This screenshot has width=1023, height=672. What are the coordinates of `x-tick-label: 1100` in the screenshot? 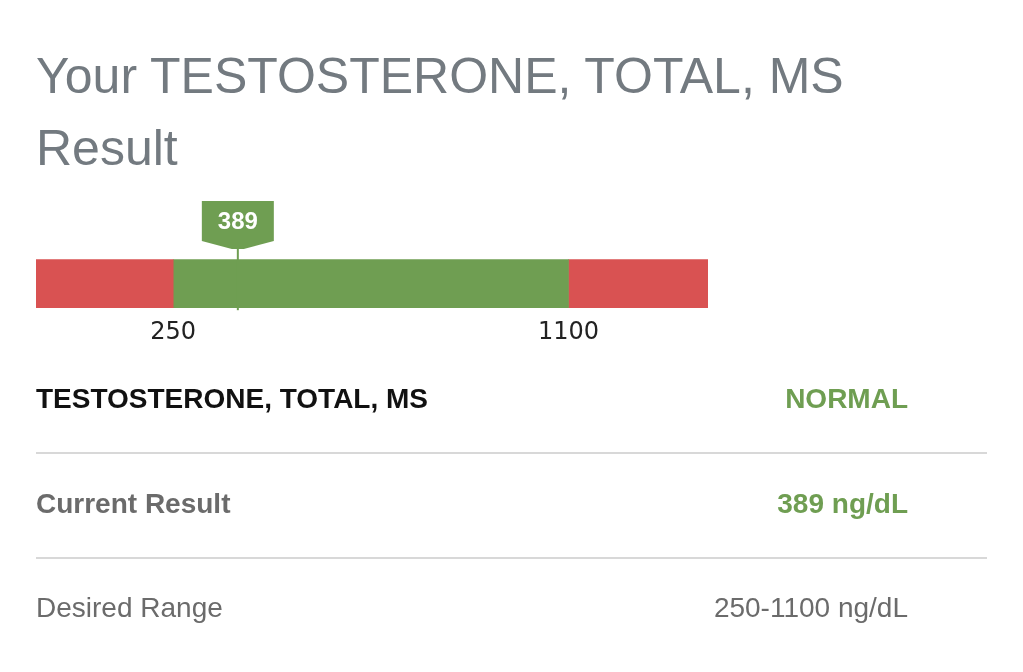 It's located at (568, 330).